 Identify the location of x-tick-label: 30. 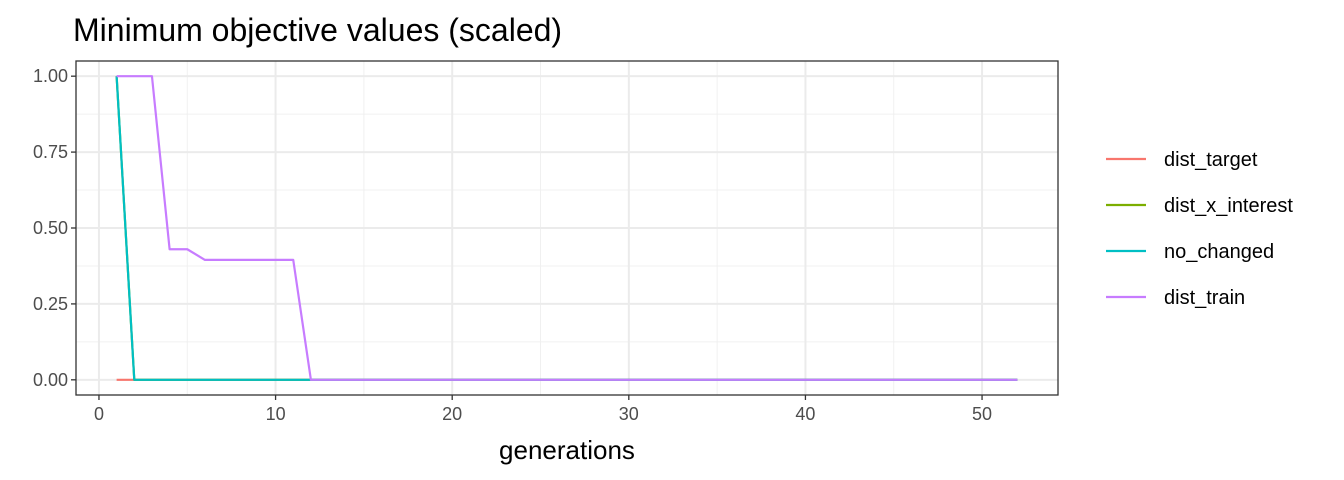
(629, 414).